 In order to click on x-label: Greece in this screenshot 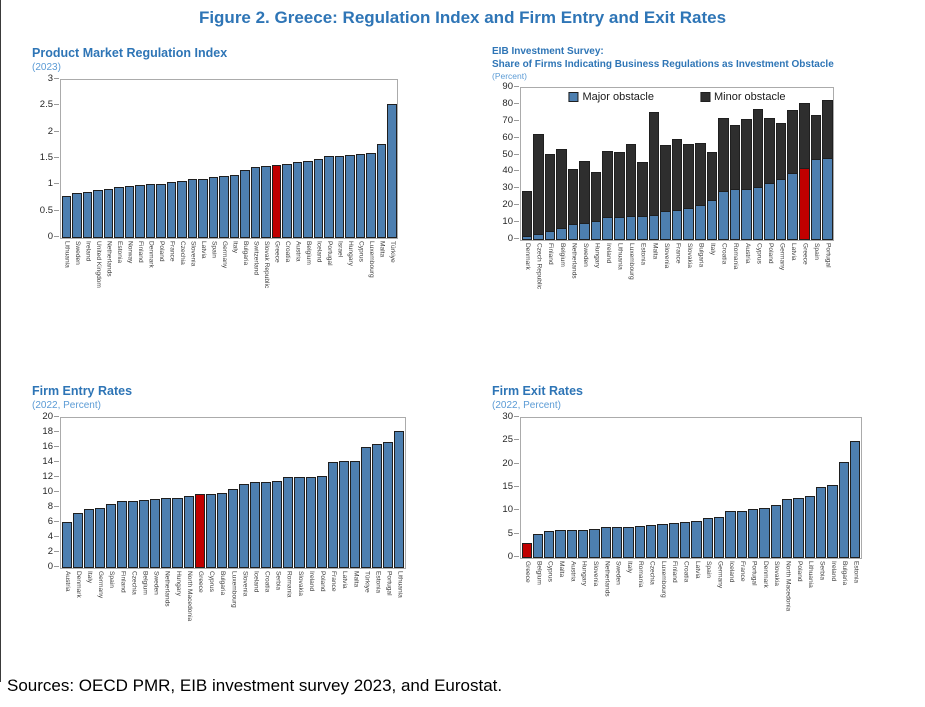, I will do `click(200, 582)`.